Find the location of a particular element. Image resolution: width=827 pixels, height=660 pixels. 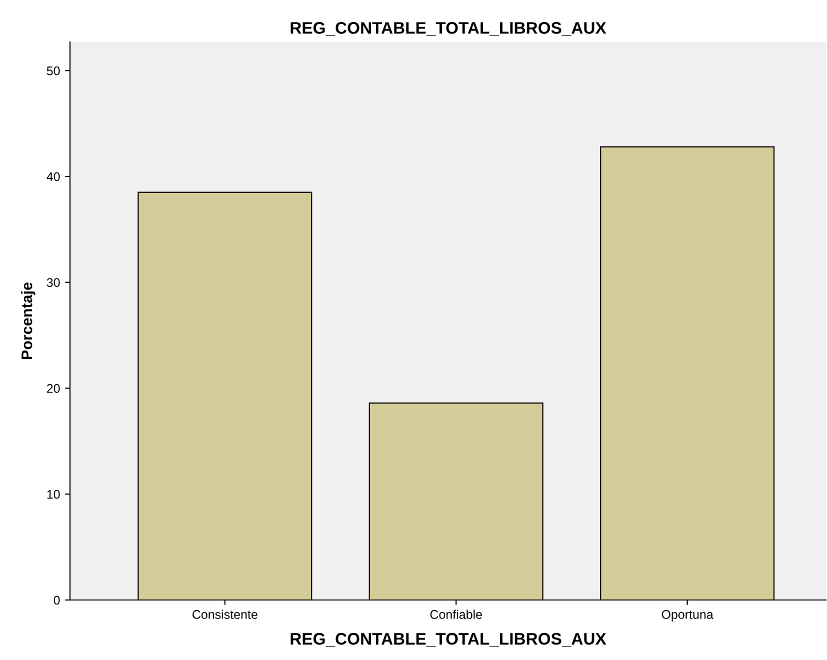

x-axis-title: REG_CONTABLE_TOTAL_LIBROS_AUX is located at coordinates (448, 639).